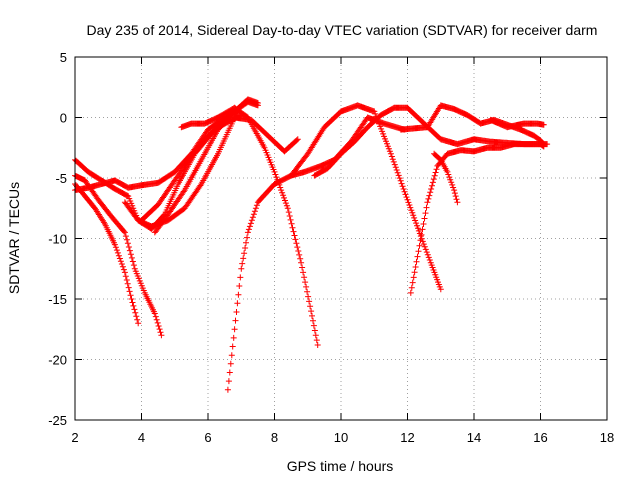  What do you see at coordinates (63, 57) in the screenshot?
I see `y-tick-label: 5` at bounding box center [63, 57].